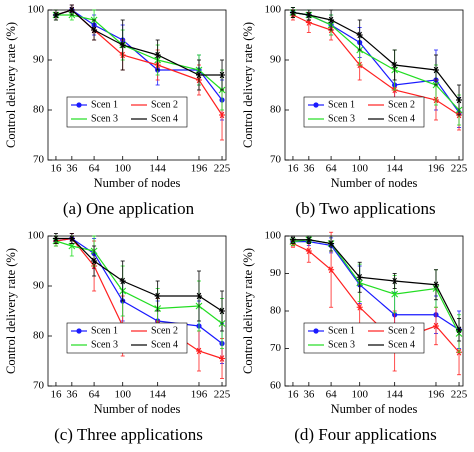 The height and width of the screenshot is (452, 474). Describe the element at coordinates (365, 434) in the screenshot. I see `caption: (d) Four applications` at that location.